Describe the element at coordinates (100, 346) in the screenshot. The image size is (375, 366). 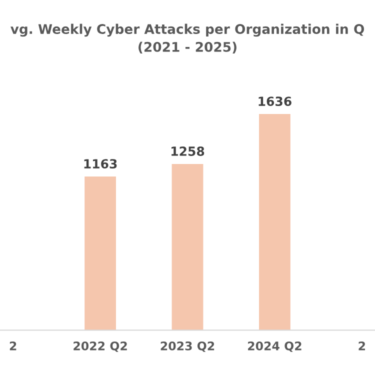
I see `x-tick-label: 2022 Q2` at that location.